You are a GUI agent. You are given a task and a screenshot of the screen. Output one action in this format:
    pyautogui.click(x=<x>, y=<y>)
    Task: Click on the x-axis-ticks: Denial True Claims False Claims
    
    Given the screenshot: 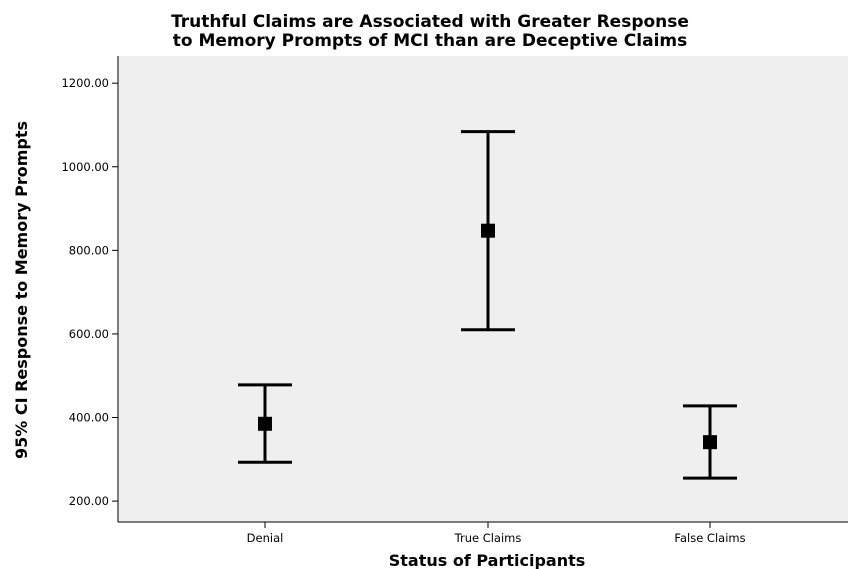 What is the action you would take?
    pyautogui.click(x=496, y=533)
    